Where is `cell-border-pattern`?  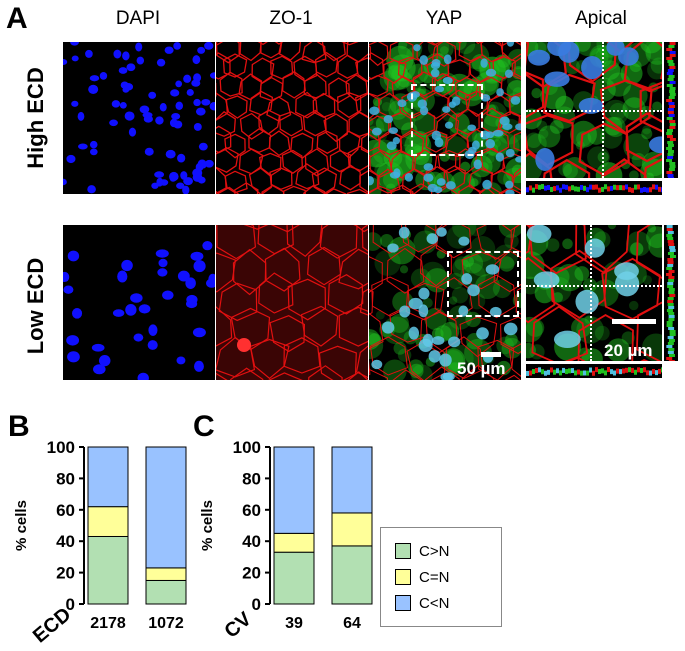 cell-border-pattern is located at coordinates (292, 118).